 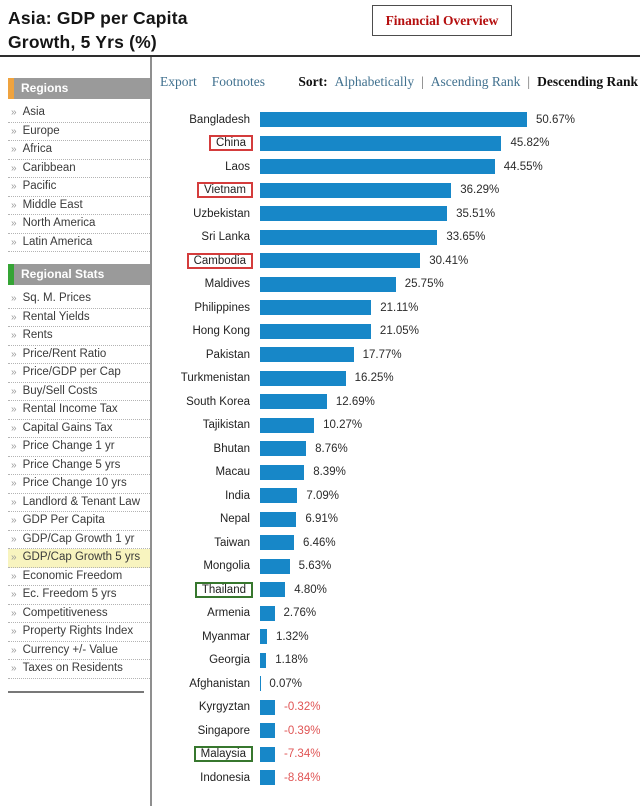 What do you see at coordinates (228, 613) in the screenshot?
I see `country-label-armenia: Armenia` at bounding box center [228, 613].